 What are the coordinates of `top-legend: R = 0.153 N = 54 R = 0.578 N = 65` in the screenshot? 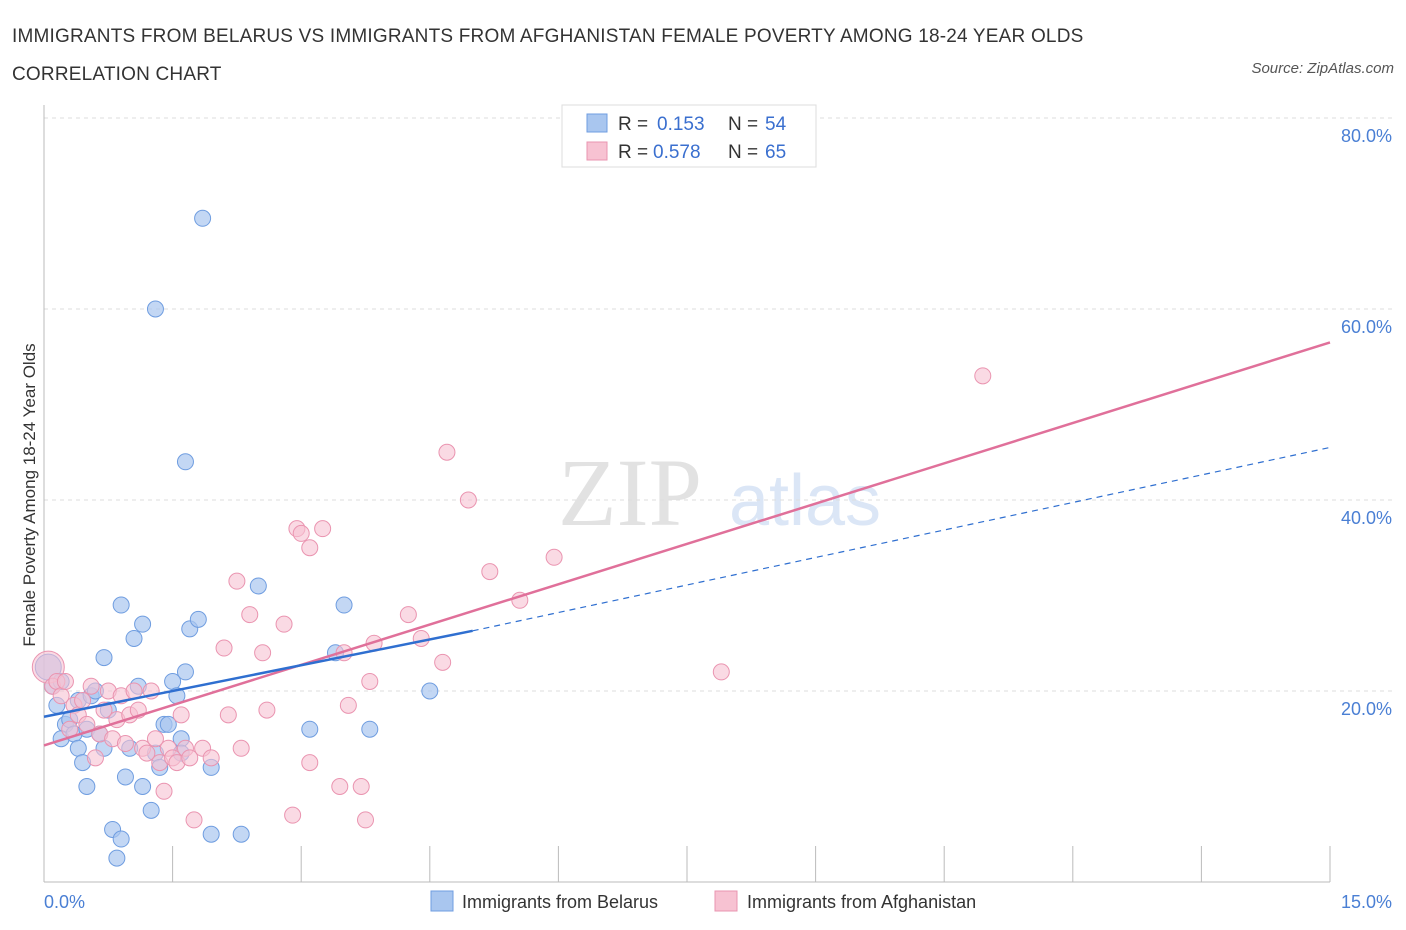 It's located at (689, 136).